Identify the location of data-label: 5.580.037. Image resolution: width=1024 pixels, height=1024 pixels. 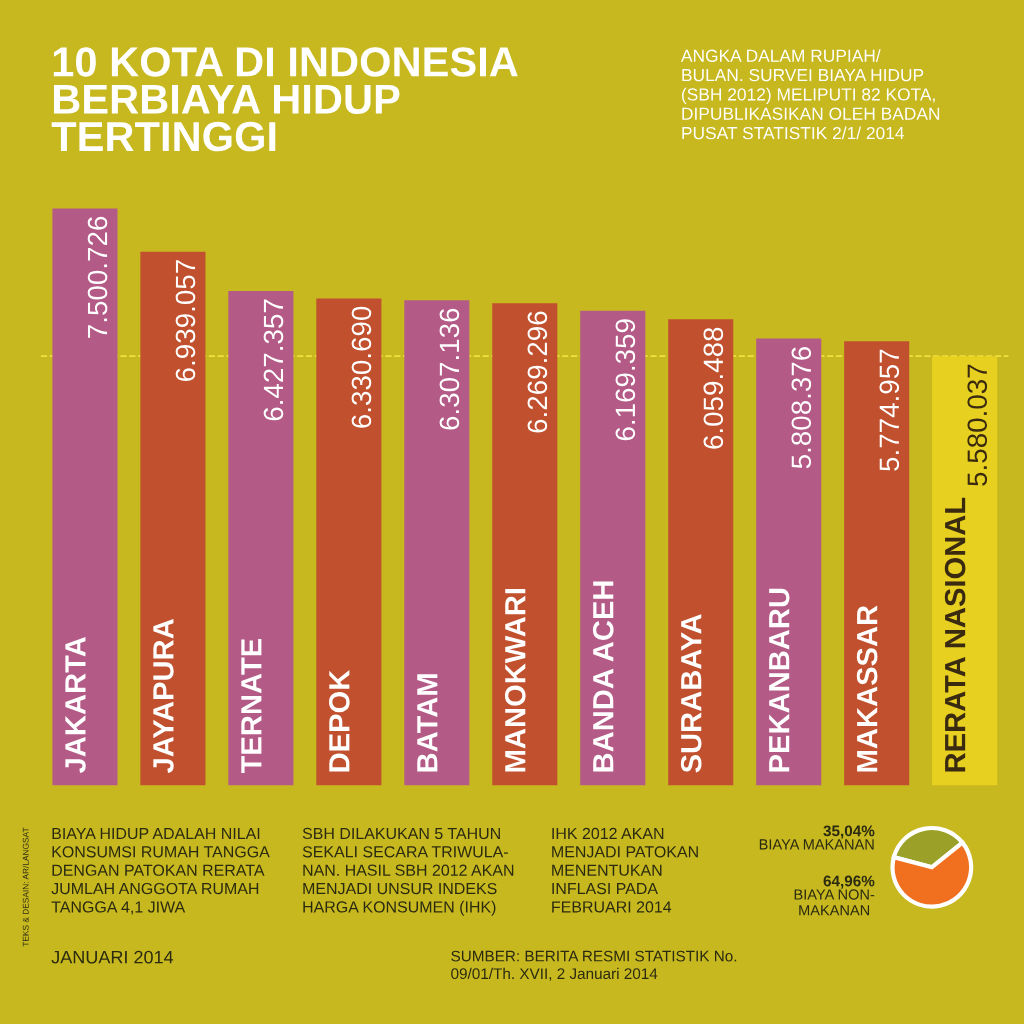
(977, 425).